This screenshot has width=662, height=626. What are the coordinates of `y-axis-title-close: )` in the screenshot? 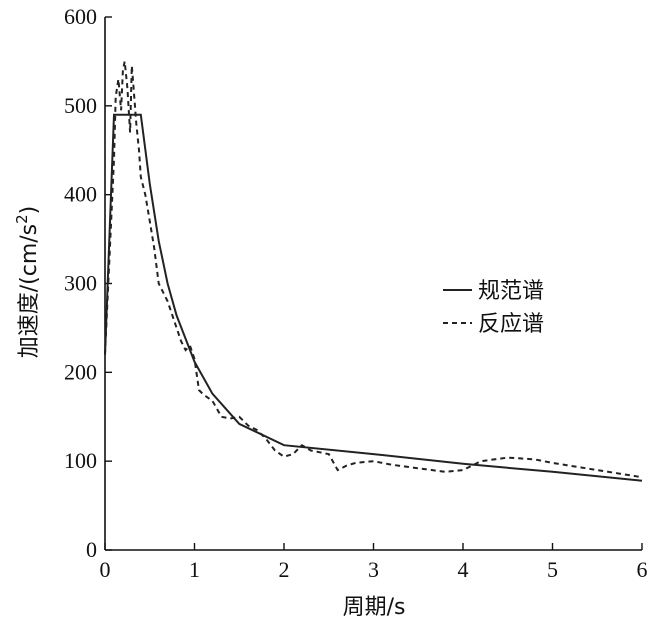 It's located at (29, 210).